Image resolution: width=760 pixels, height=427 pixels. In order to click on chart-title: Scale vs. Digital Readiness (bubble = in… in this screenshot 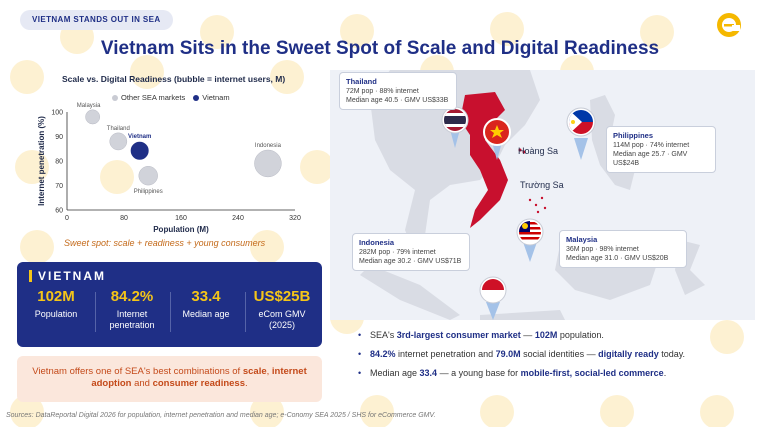, I will do `click(174, 79)`.